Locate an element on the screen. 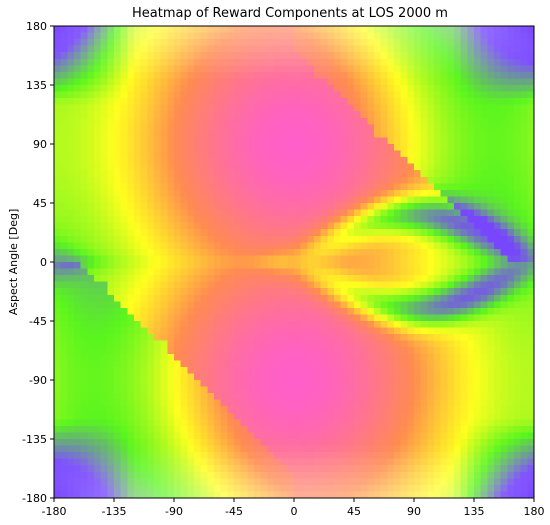 The image size is (550, 525). y-tick-label: 0 is located at coordinates (43, 262).